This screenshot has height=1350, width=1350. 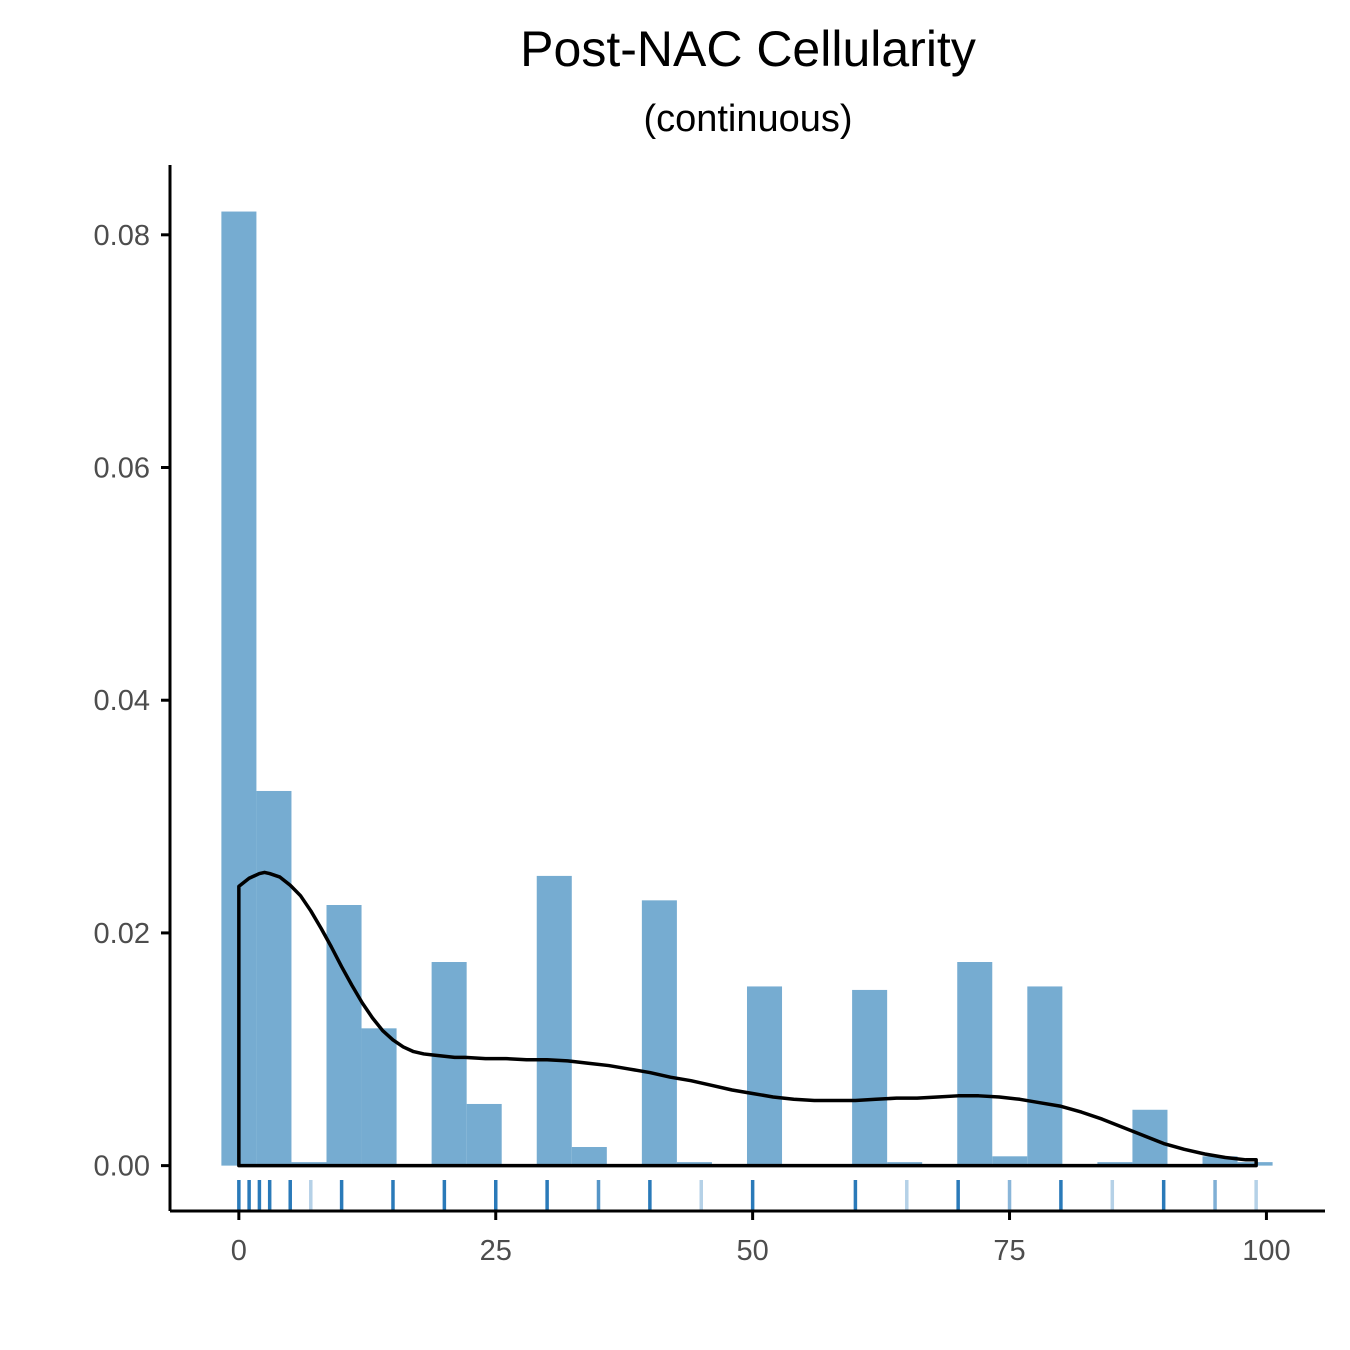 I want to click on y-tick-label: 0.00, so click(x=122, y=1167).